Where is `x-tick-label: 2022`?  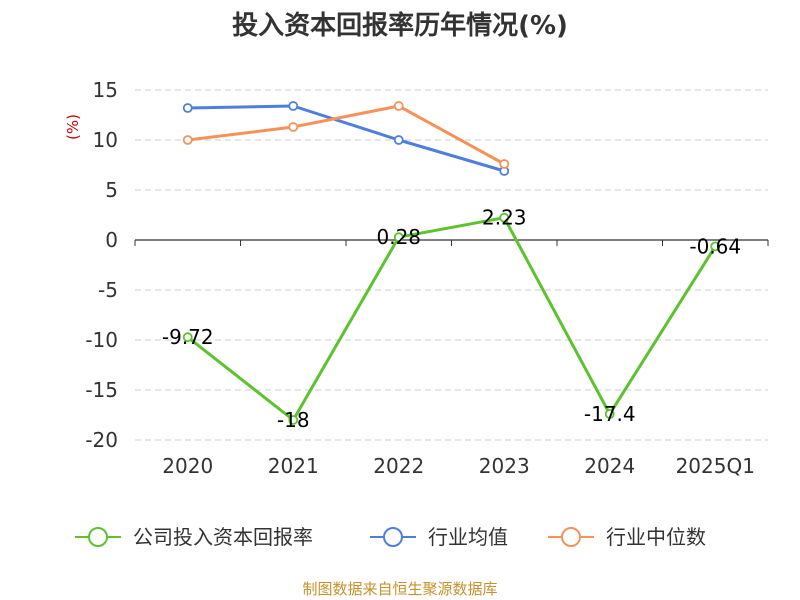
x-tick-label: 2022 is located at coordinates (398, 466).